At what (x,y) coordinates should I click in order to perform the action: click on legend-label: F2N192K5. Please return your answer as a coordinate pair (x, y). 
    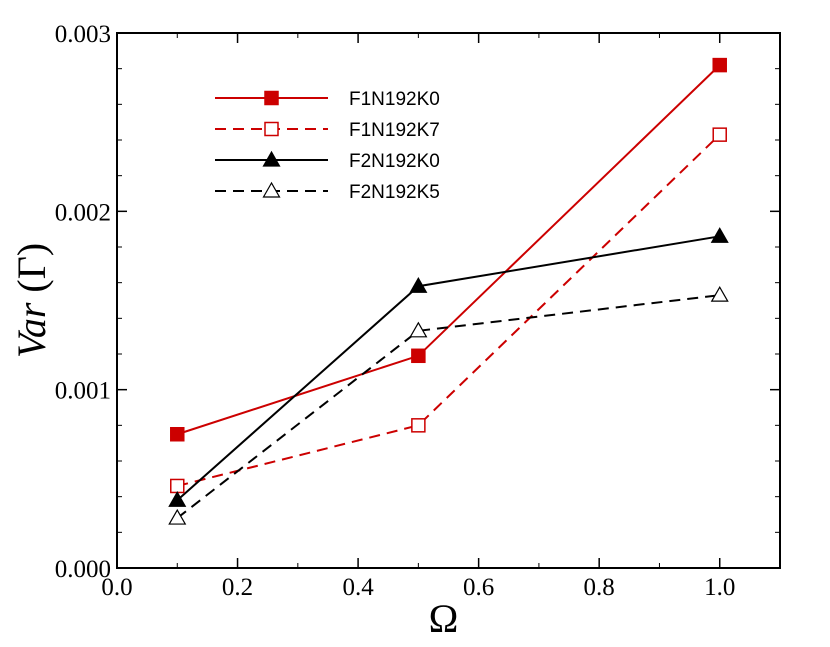
    Looking at the image, I should click on (394, 192).